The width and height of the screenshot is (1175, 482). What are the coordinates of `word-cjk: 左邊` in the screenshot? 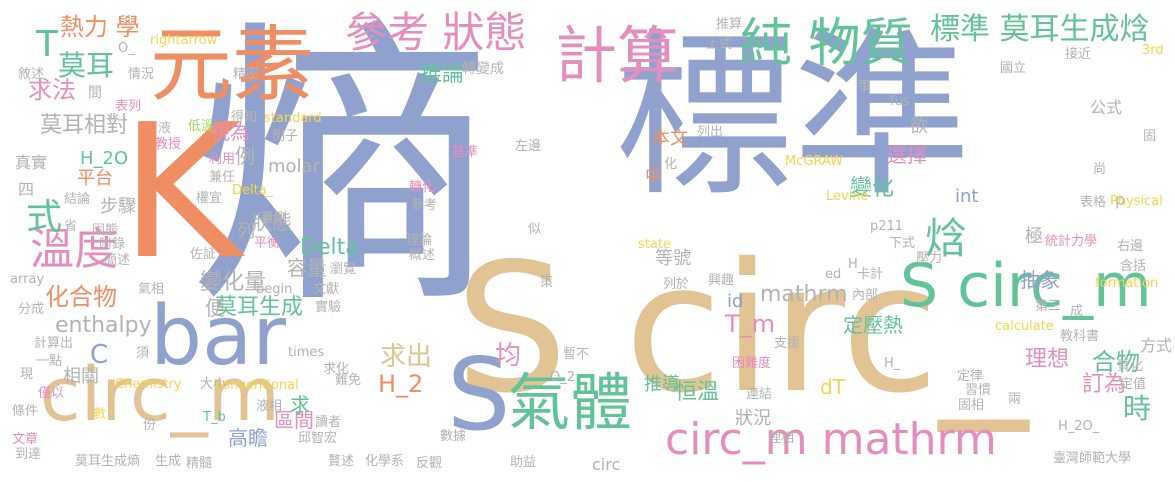 It's located at (528, 146).